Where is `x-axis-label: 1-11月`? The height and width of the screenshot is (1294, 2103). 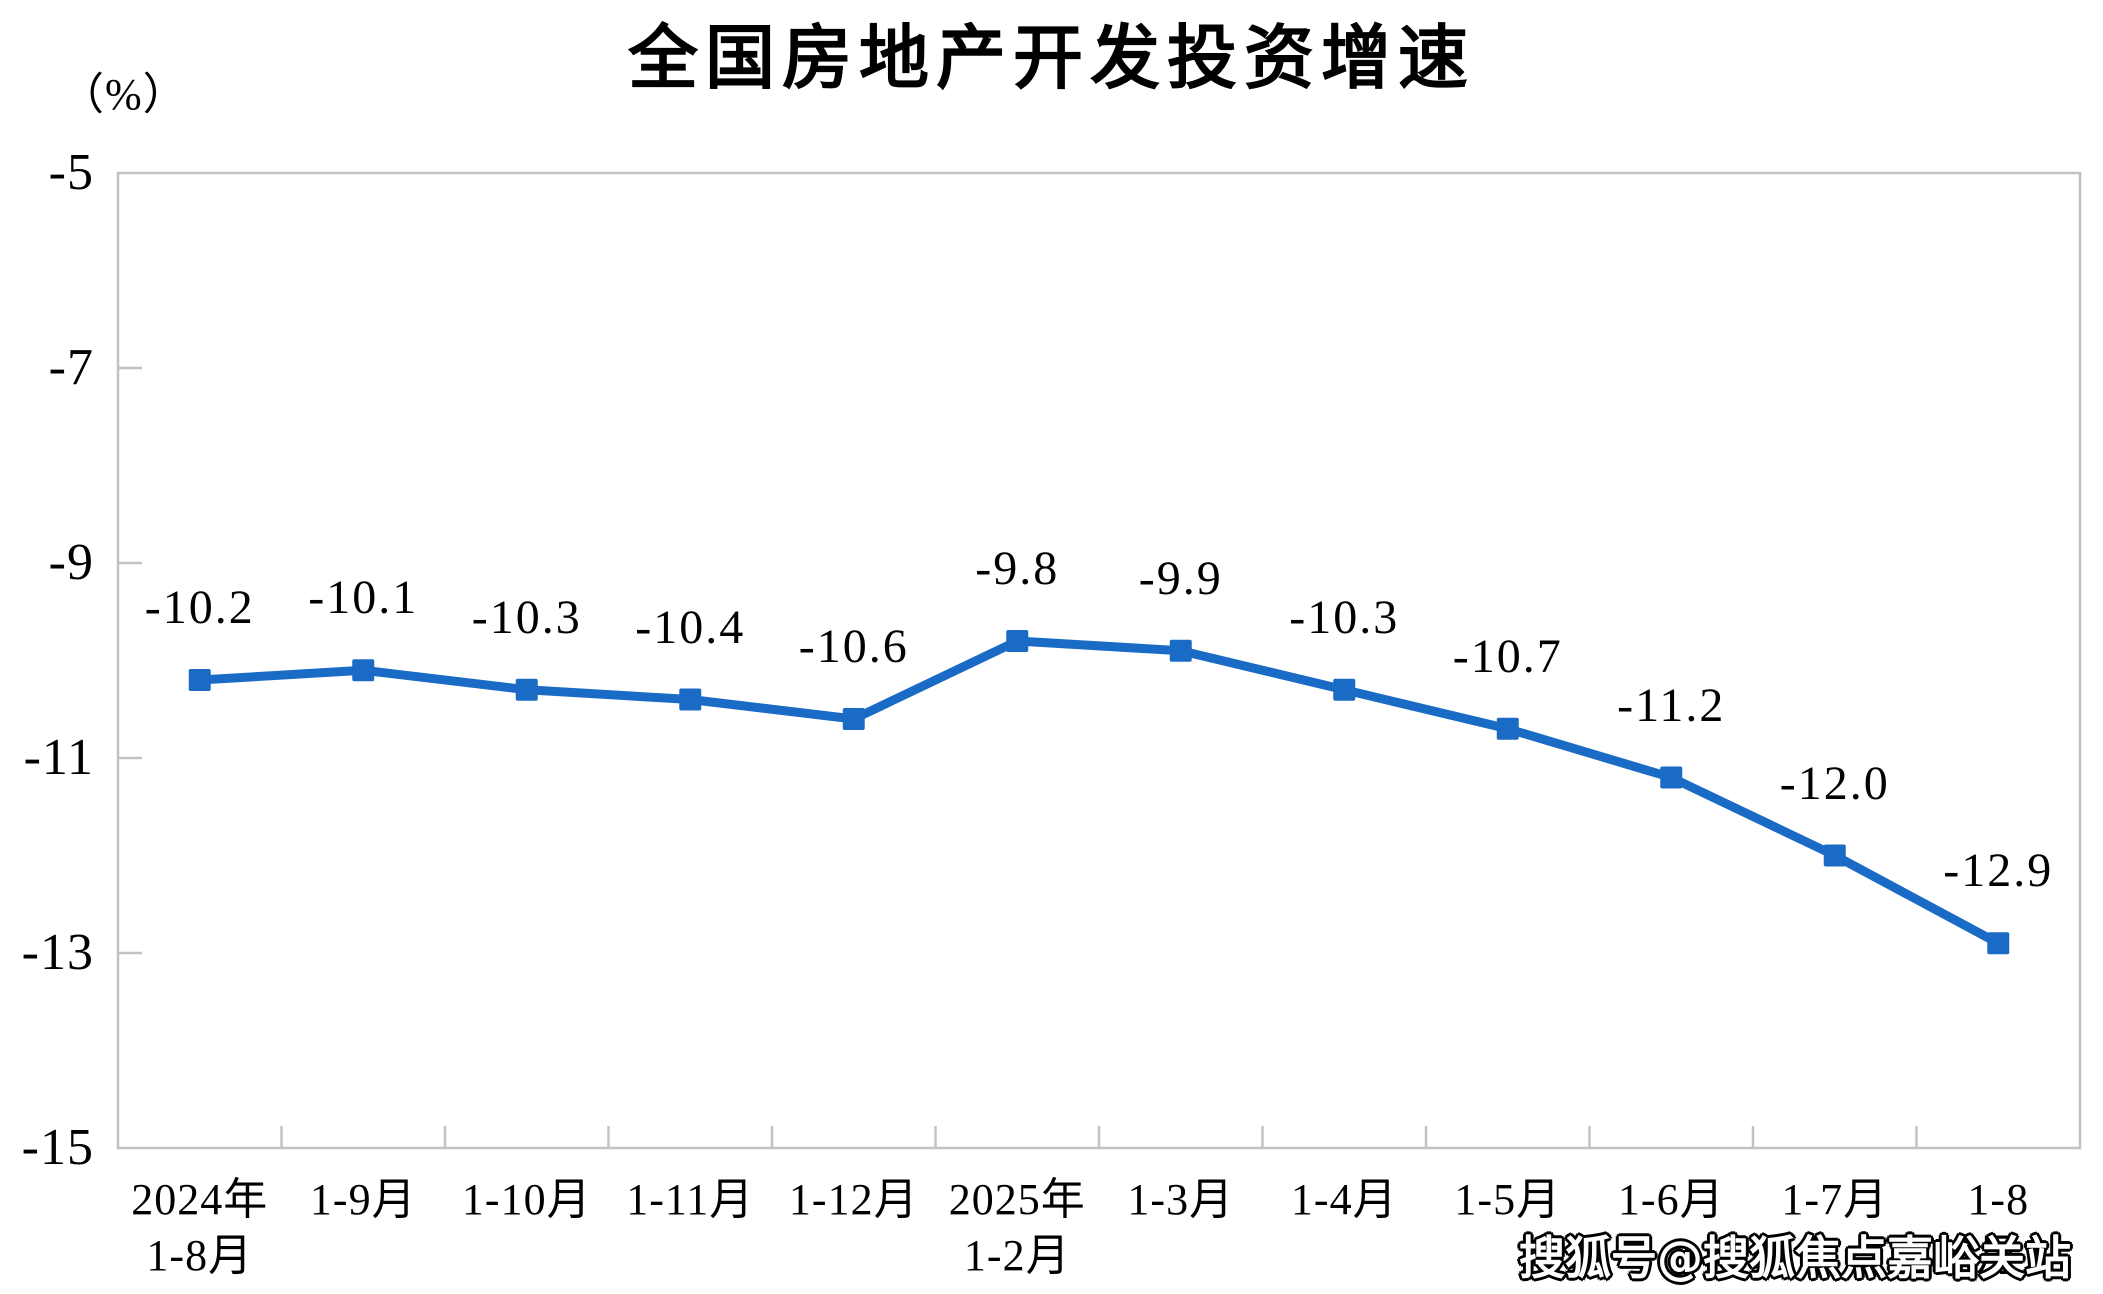
x-axis-label: 1-11月 is located at coordinates (690, 1199).